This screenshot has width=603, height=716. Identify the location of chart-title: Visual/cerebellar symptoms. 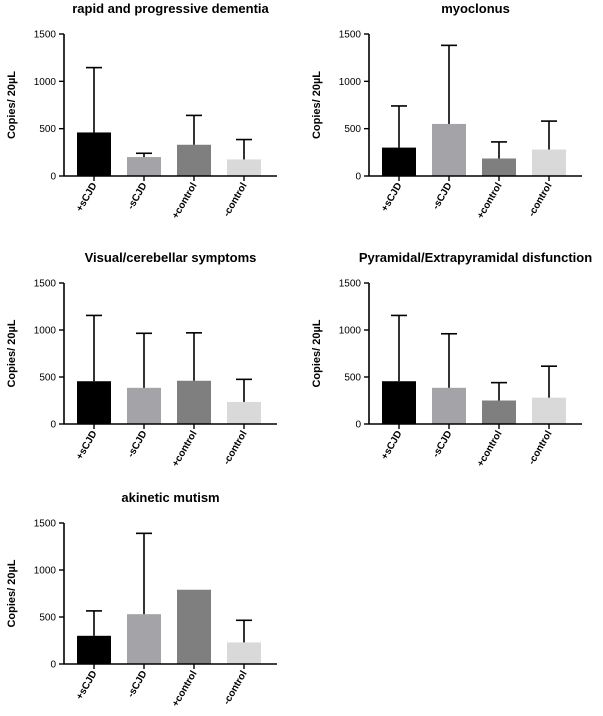
(171, 257).